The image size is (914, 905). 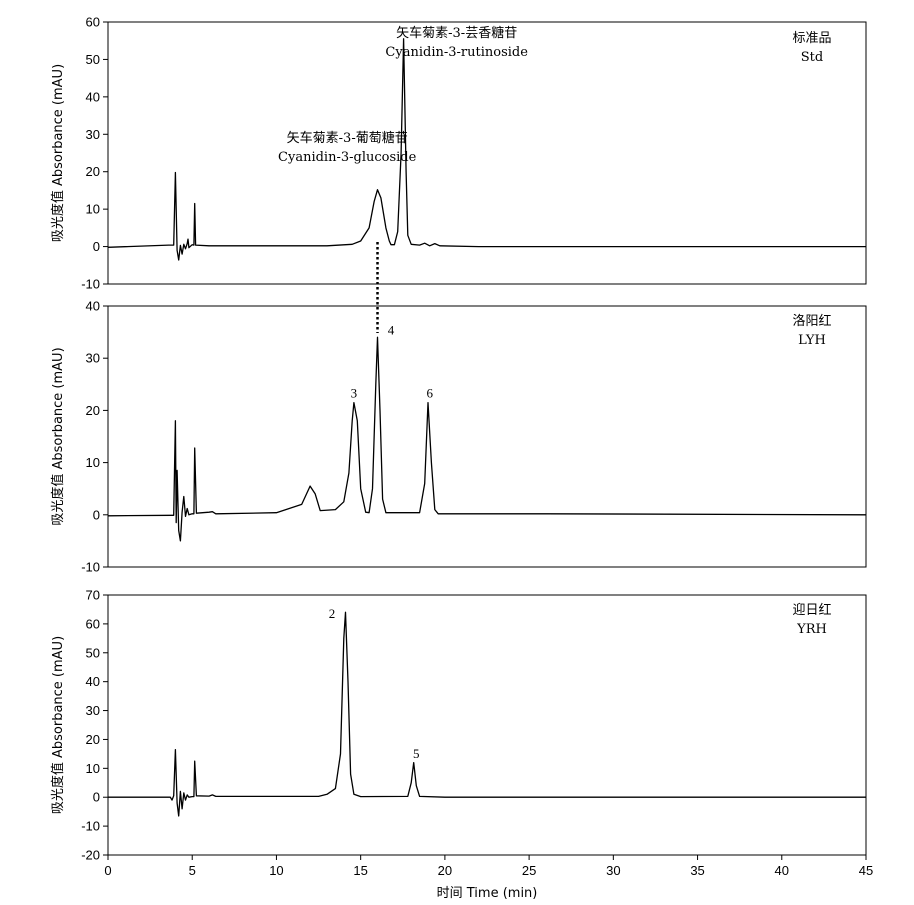 What do you see at coordinates (487, 893) in the screenshot?
I see `x-axis-title: 时间 Time (min)` at bounding box center [487, 893].